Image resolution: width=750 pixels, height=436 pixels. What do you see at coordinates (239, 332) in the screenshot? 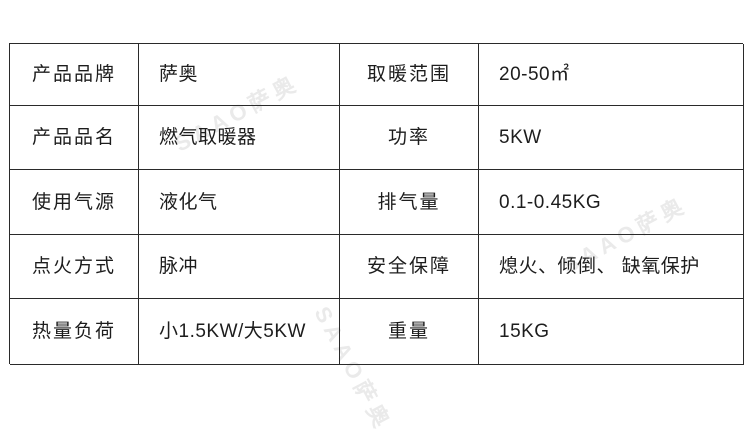
I see `heat-load-value: 小1.5KW/大5KW` at bounding box center [239, 332].